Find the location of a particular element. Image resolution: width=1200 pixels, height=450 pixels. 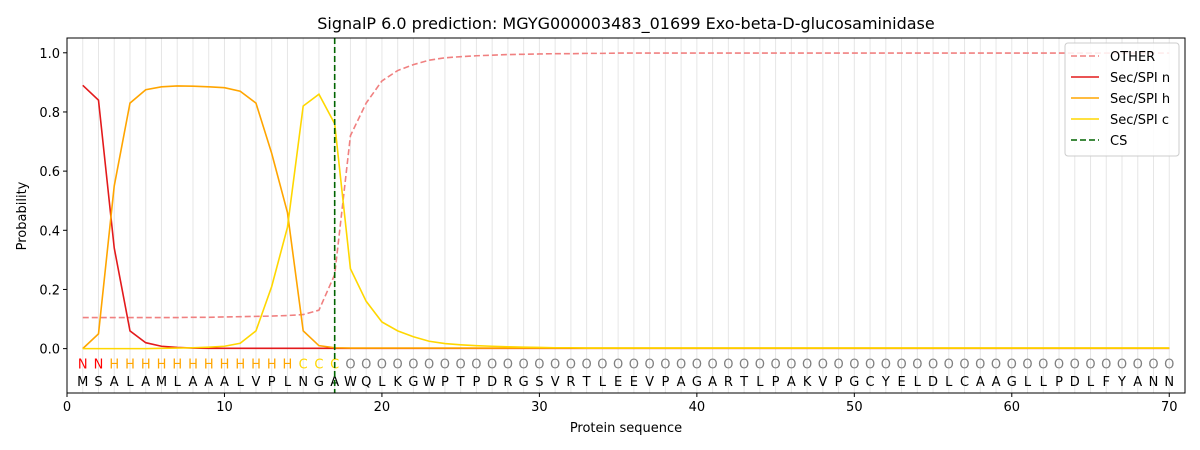

x-axis-label: Protein sequence is located at coordinates (626, 428).